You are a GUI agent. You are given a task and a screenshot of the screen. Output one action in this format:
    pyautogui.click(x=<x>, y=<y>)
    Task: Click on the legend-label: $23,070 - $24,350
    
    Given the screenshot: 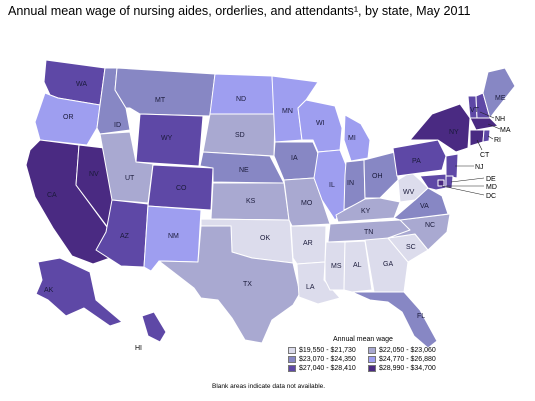 What is the action you would take?
    pyautogui.click(x=327, y=359)
    